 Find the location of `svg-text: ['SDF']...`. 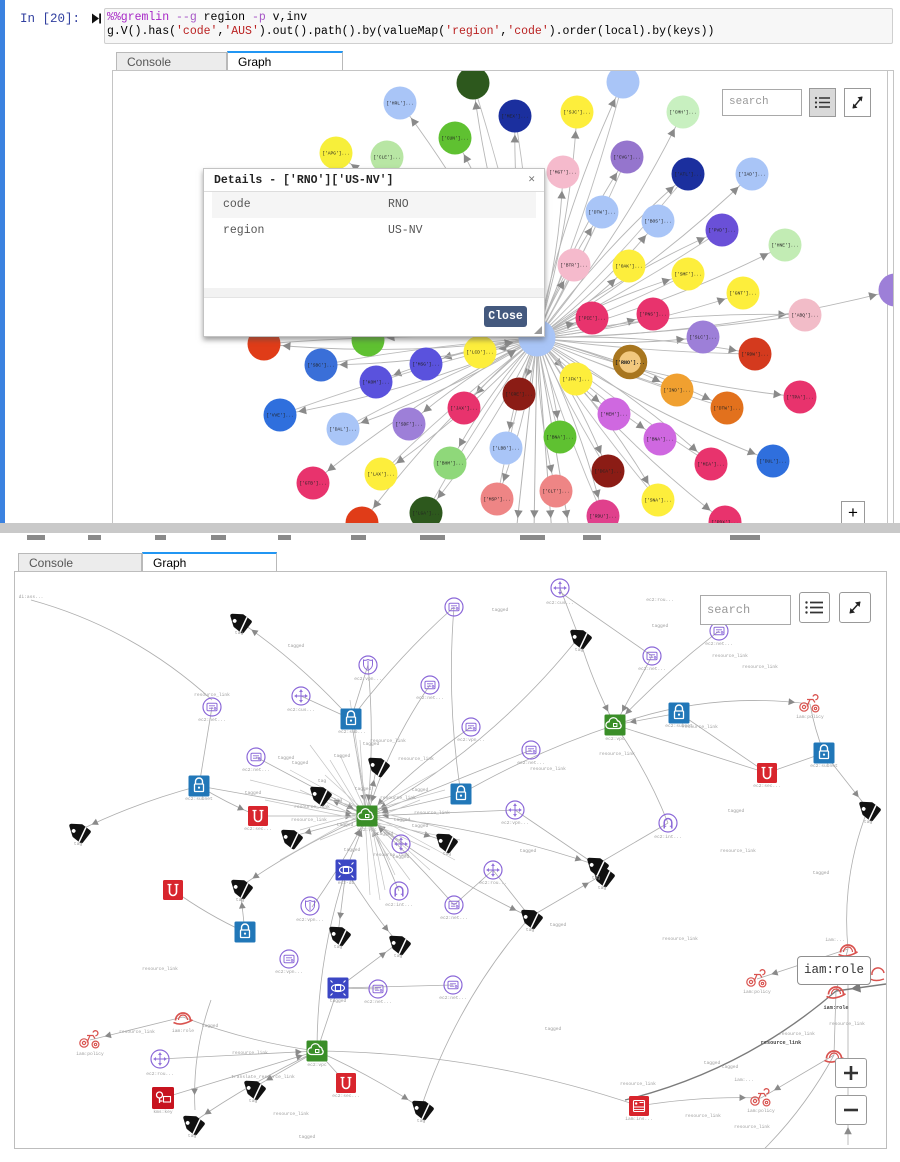

svg-text: ['SDF']... is located at coordinates (409, 425).